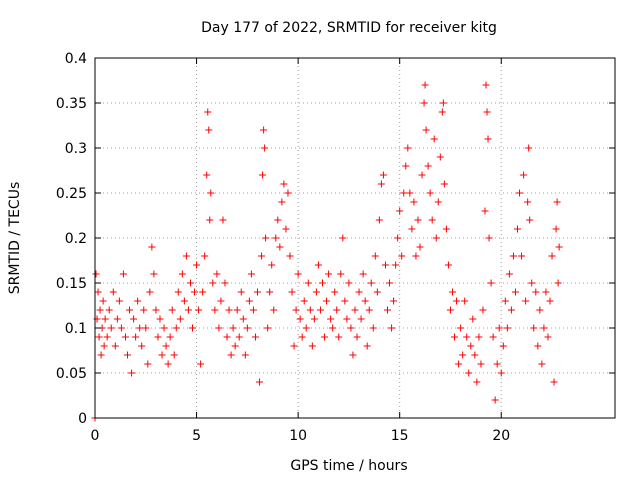 Image resolution: width=640 pixels, height=480 pixels. I want to click on x-tick-label: 15, so click(400, 436).